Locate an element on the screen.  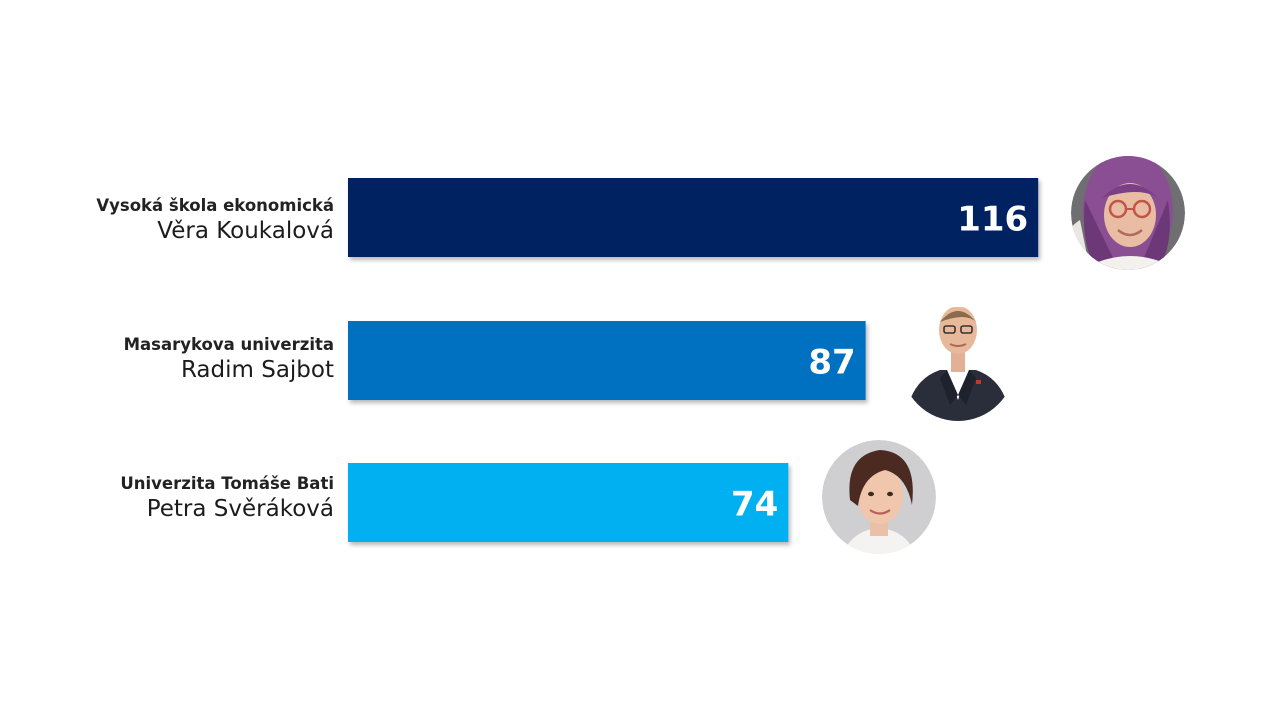
data-label-1: 87 is located at coordinates (831, 363).